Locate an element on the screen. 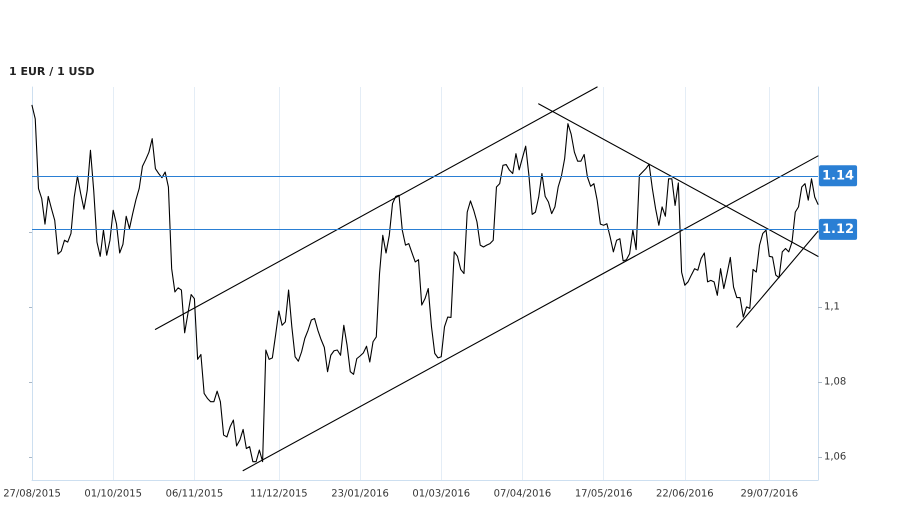 This screenshot has width=909, height=509. x-tick-label: 01/03/2016 is located at coordinates (441, 494).